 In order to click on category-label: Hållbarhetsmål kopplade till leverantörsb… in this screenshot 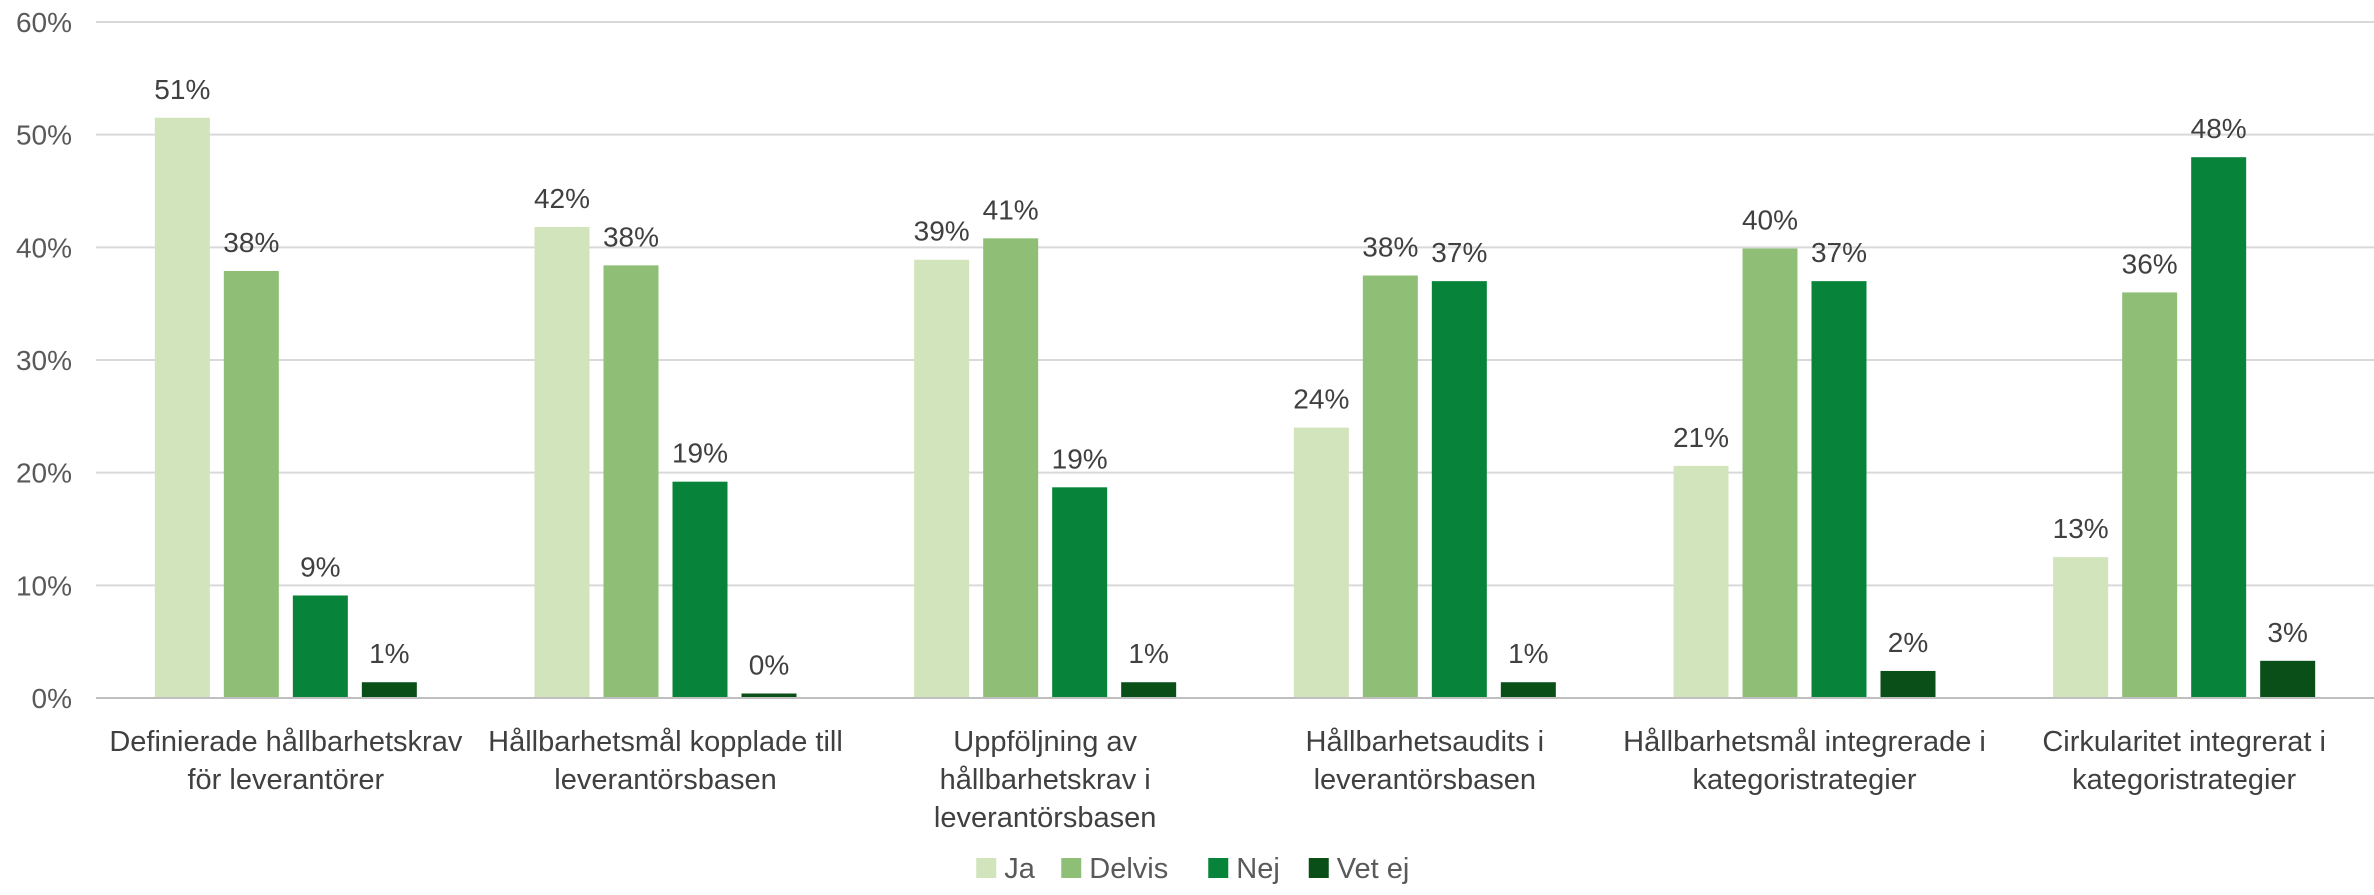, I will do `click(665, 761)`.